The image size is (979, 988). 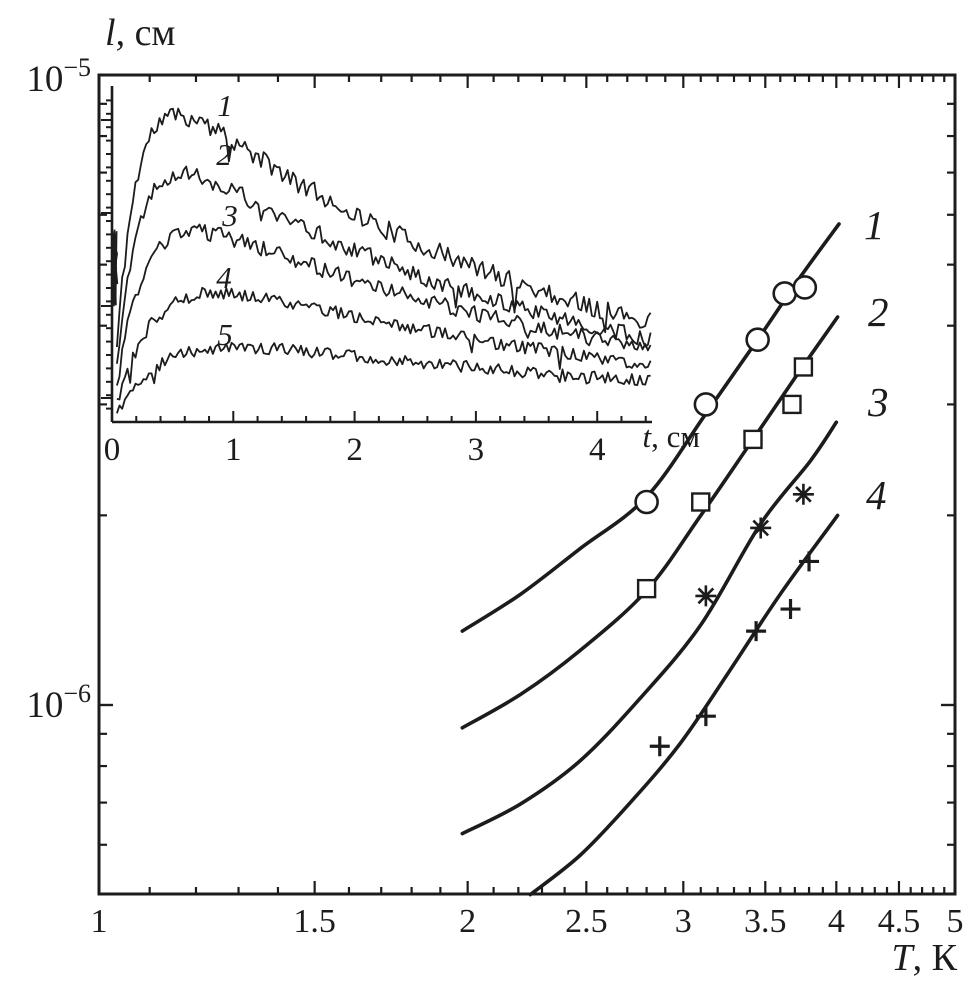 I want to click on curve-label-2: 2, so click(x=878, y=312).